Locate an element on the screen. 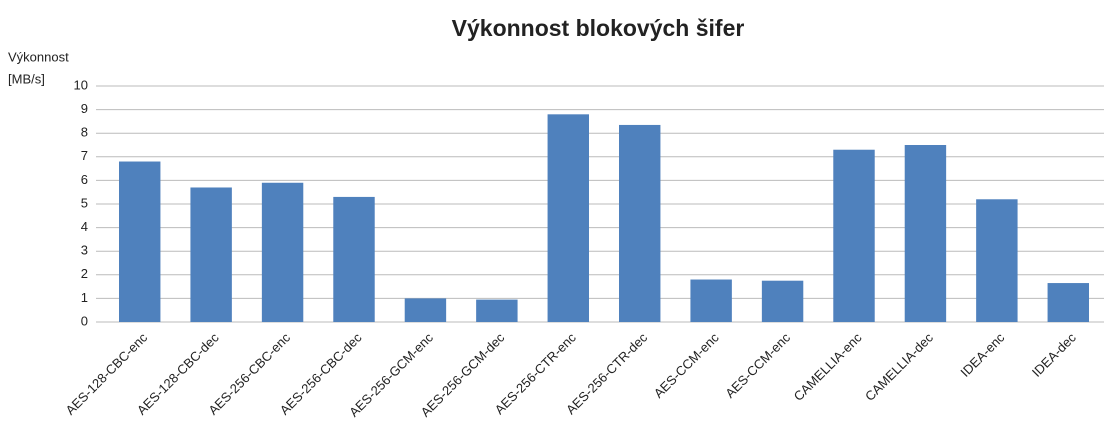 This screenshot has height=445, width=1106. y-tick-label: 10 is located at coordinates (81, 84).